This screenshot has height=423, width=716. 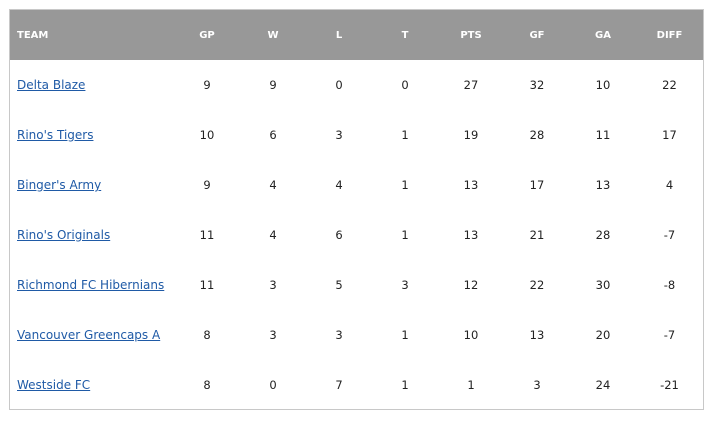 I want to click on header-gp: GP, so click(x=207, y=35).